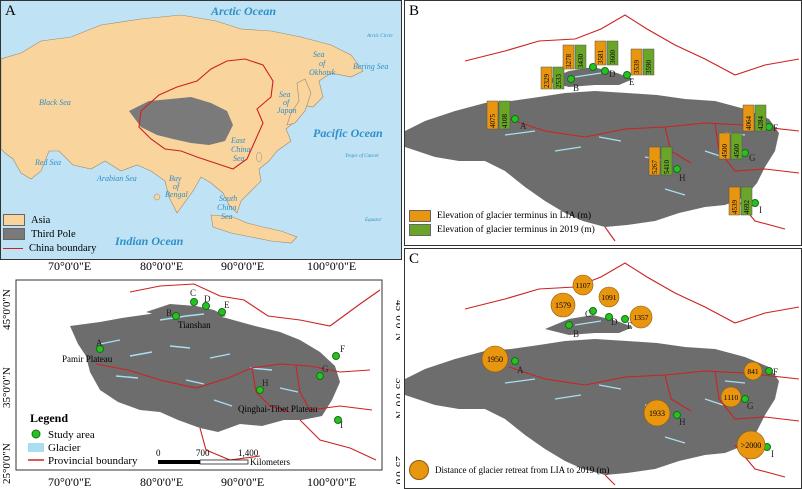  I want to click on glacier-patches-map, so click(199, 360).